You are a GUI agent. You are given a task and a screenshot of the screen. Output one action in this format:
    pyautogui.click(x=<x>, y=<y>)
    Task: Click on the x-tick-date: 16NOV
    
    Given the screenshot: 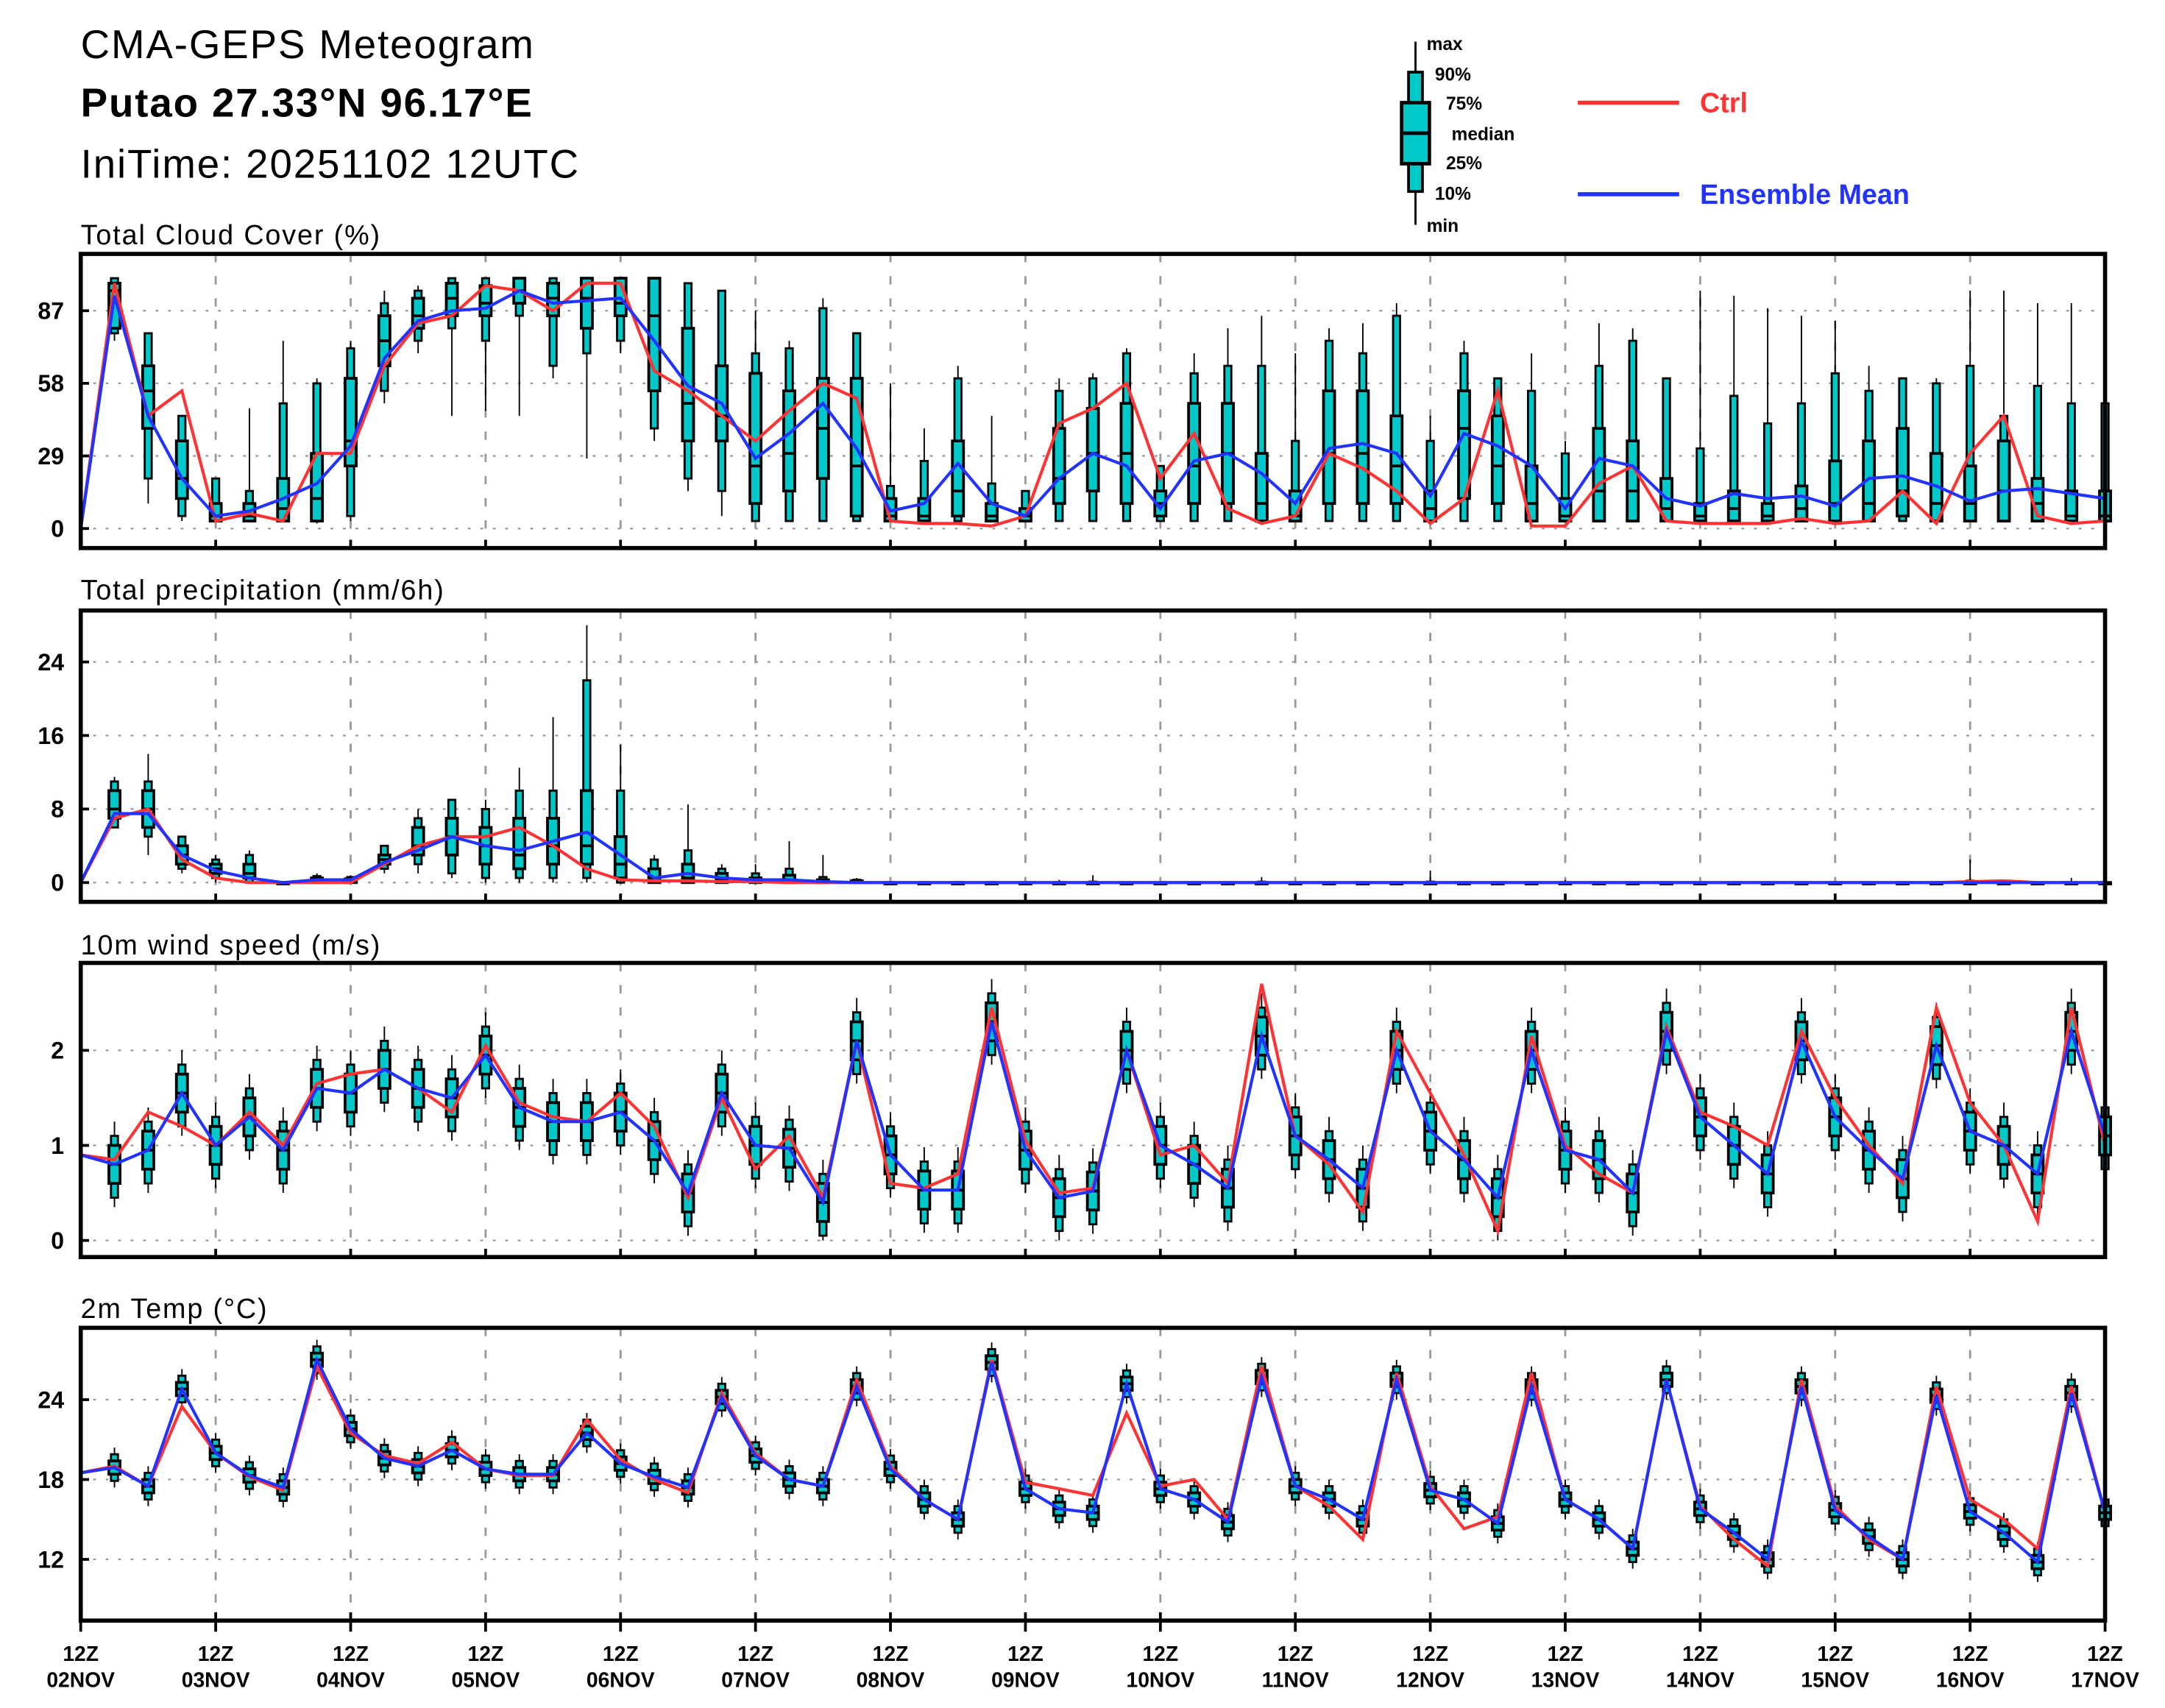 What is the action you would take?
    pyautogui.click(x=1970, y=1680)
    